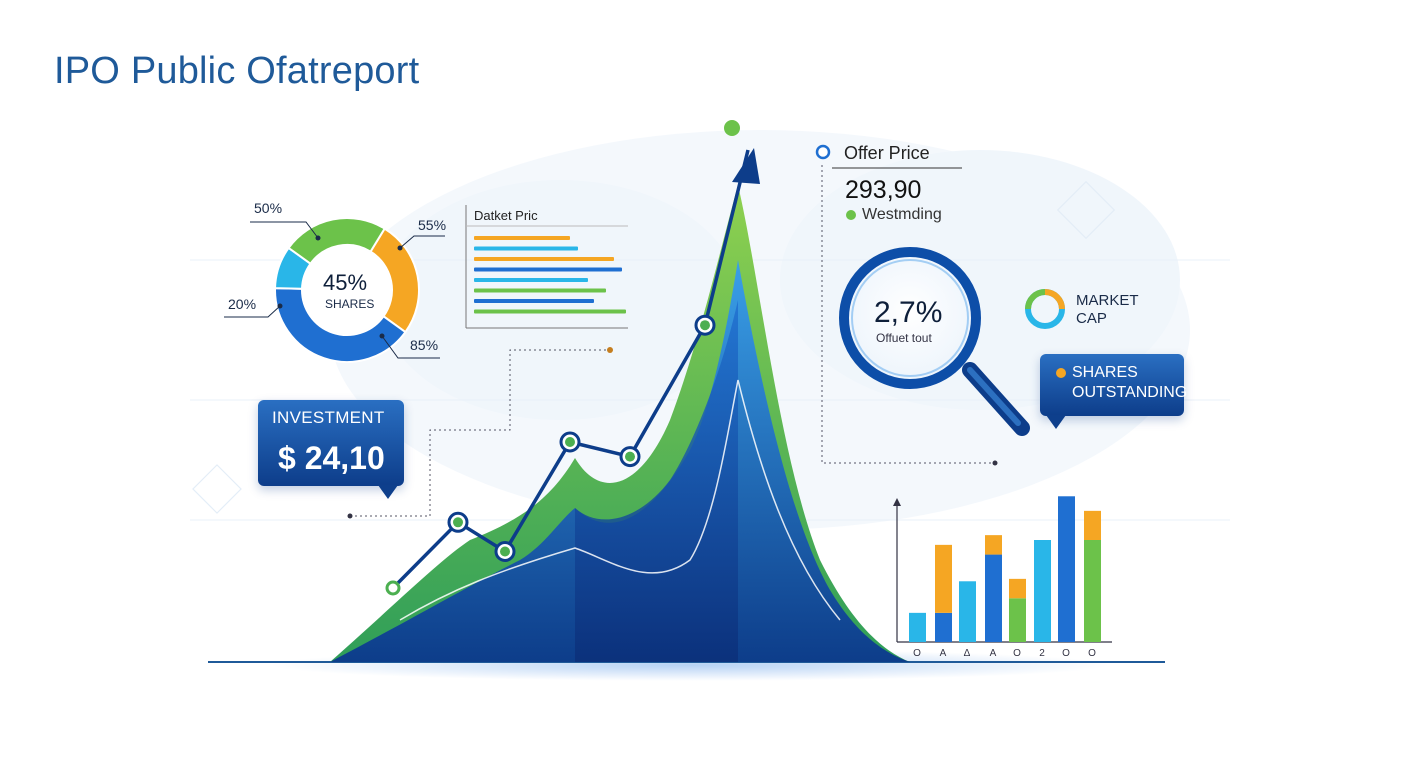 The height and width of the screenshot is (768, 1408). I want to click on market-price-panel, so click(546, 267).